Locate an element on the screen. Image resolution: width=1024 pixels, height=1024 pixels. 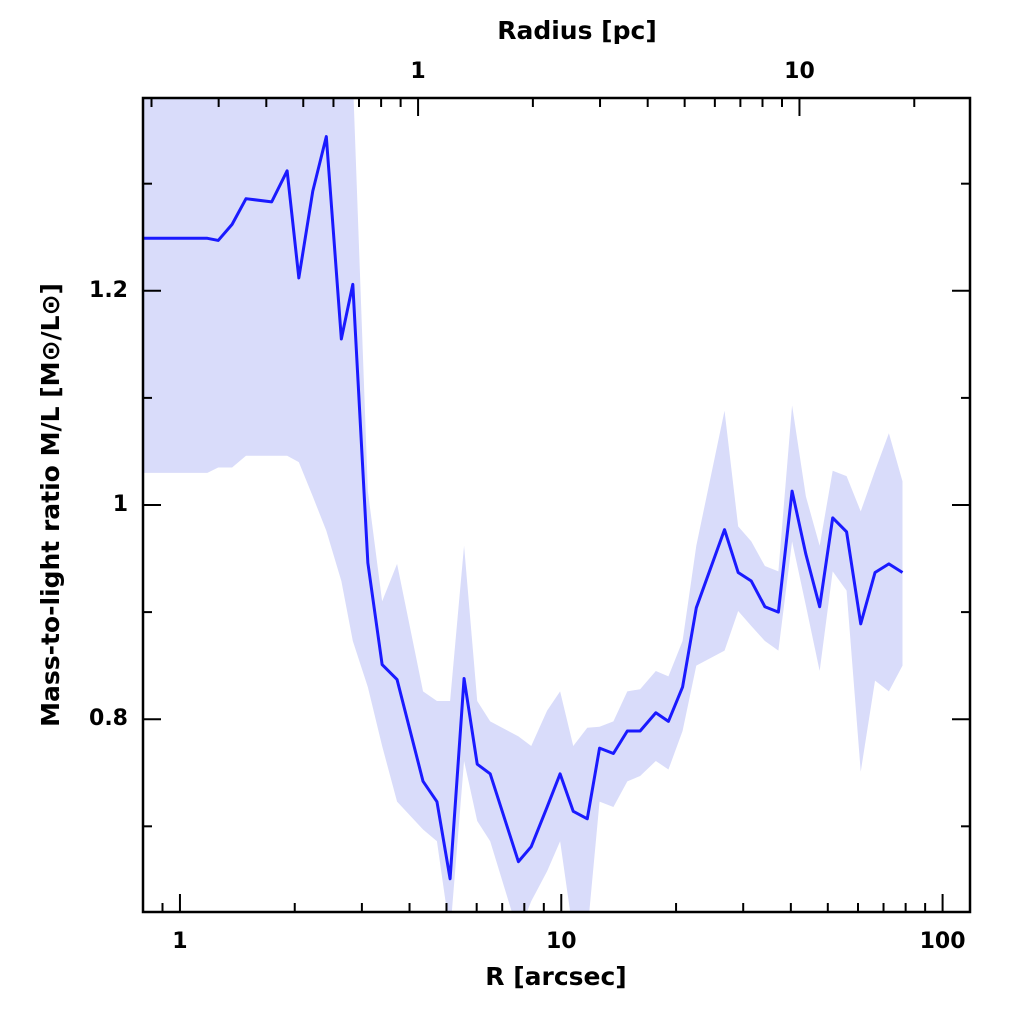
x-axis-title: R [arcsec] is located at coordinates (555, 976).